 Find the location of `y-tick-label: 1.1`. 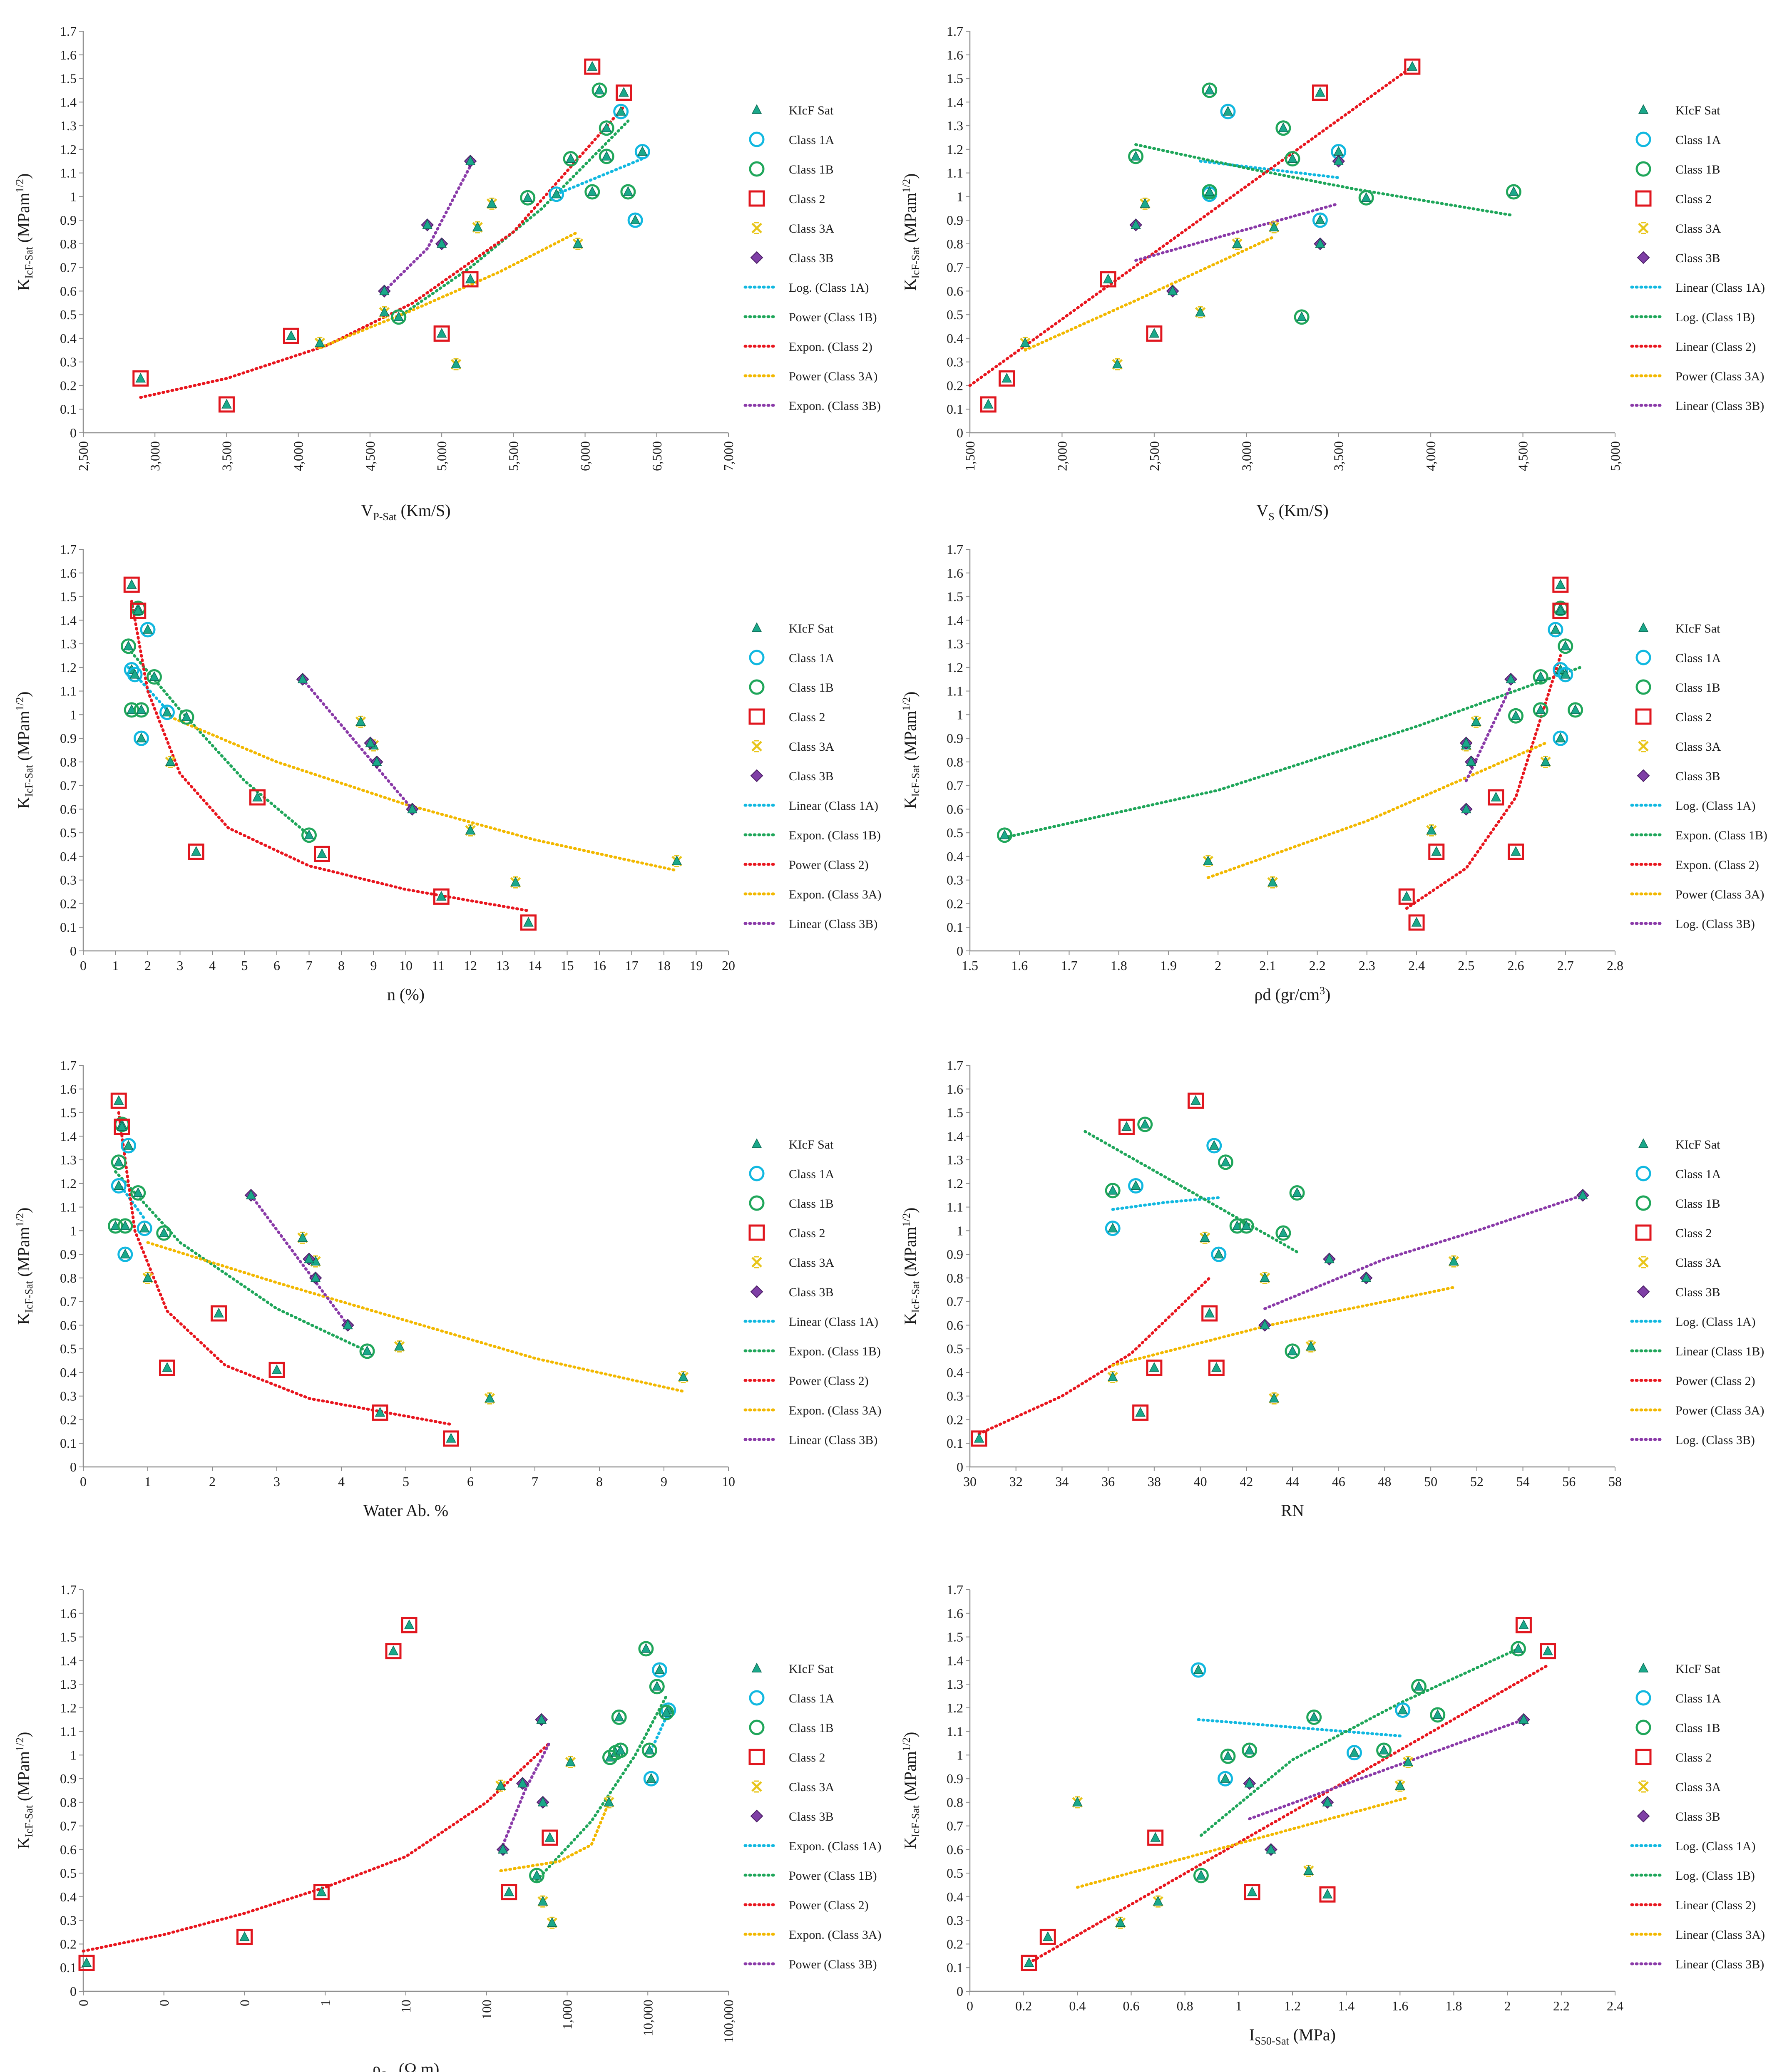

y-tick-label: 1.1 is located at coordinates (68, 1207).